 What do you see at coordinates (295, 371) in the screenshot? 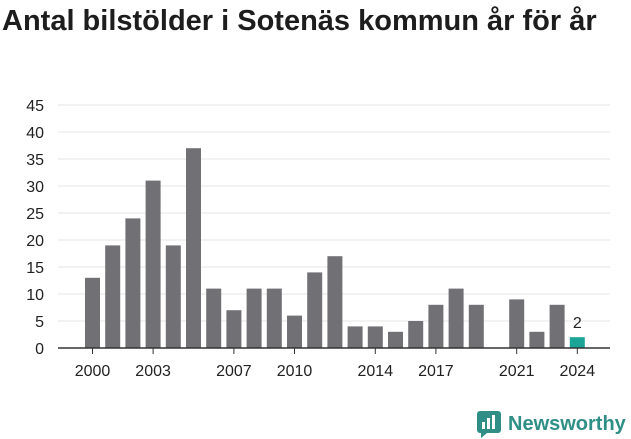
I see `x-tick-label: 2010` at bounding box center [295, 371].